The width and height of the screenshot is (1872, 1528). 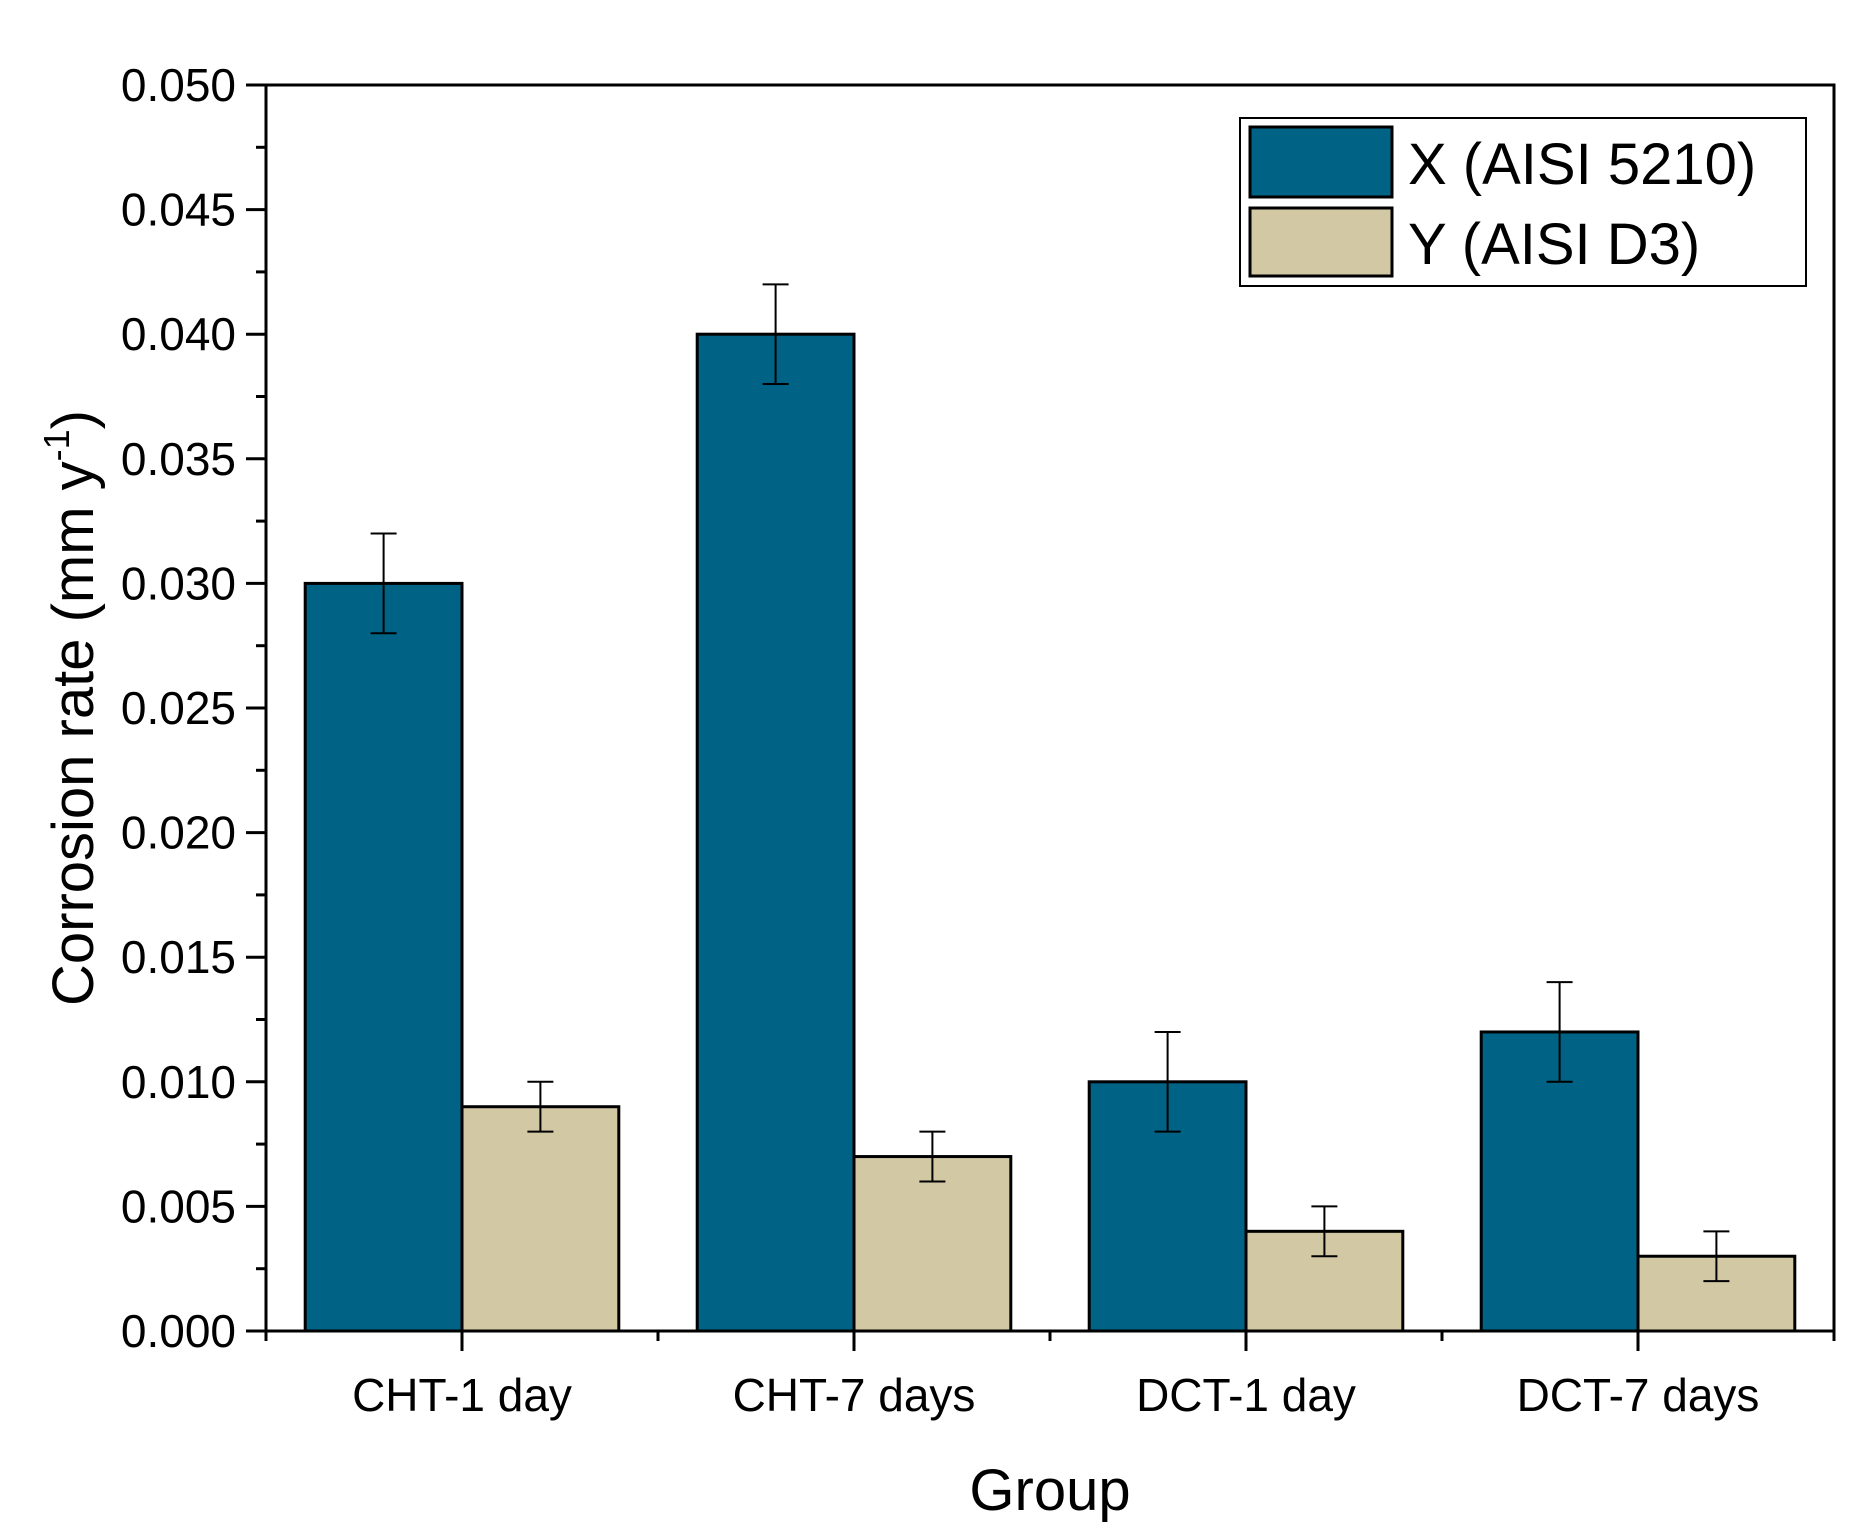 I want to click on y-tick-label: 0.035, so click(x=178, y=459).